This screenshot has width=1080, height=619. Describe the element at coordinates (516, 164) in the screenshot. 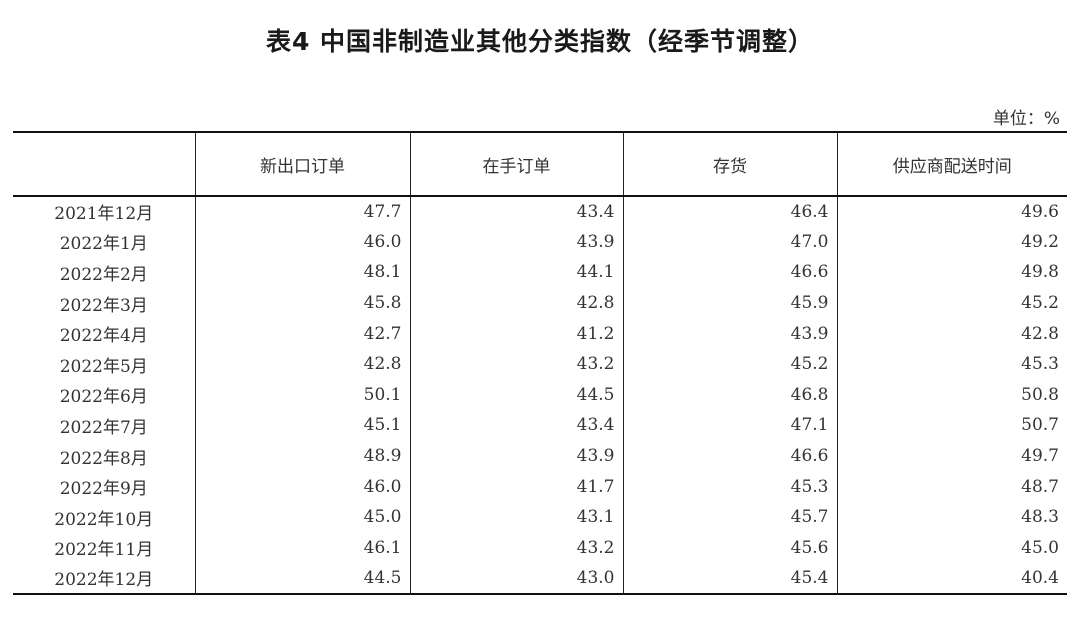

I see `header-backlog-orders: 在手订单` at that location.